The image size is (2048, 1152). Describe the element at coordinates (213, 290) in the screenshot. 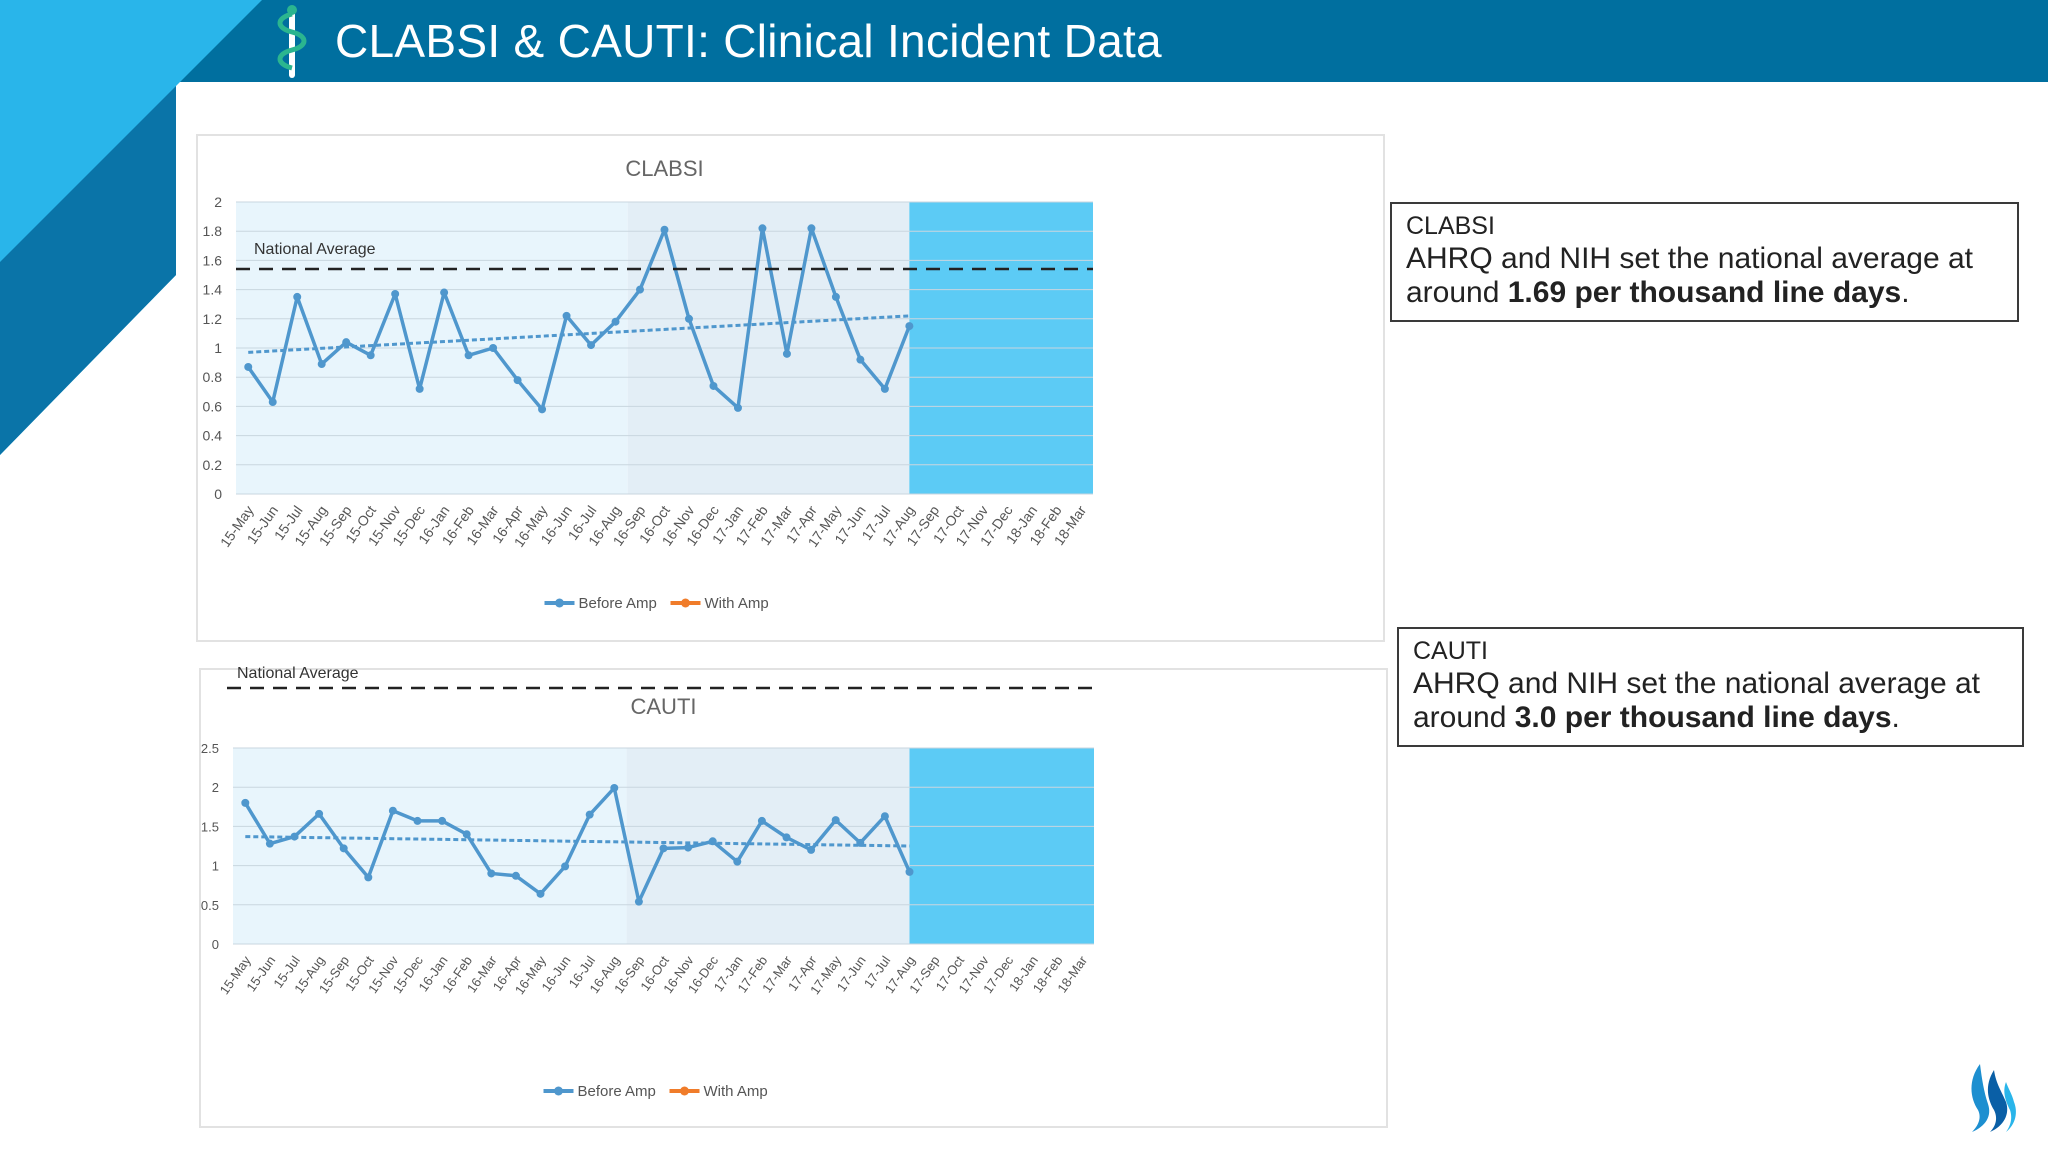

I see `clabsi-y-tick-label: 1.4` at that location.